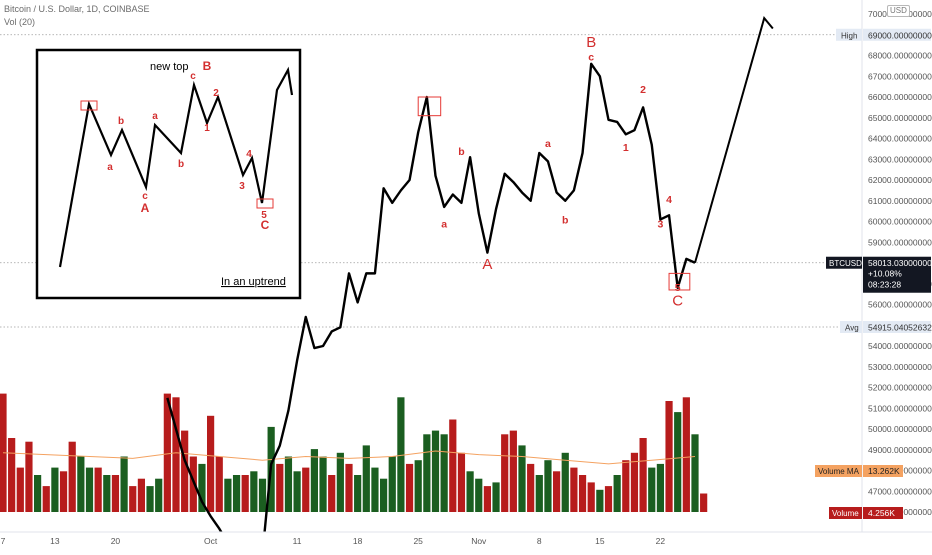 Image resolution: width=932 pixels, height=555 pixels. What do you see at coordinates (838, 471) in the screenshot?
I see `volume-ma-tag-bg` at bounding box center [838, 471].